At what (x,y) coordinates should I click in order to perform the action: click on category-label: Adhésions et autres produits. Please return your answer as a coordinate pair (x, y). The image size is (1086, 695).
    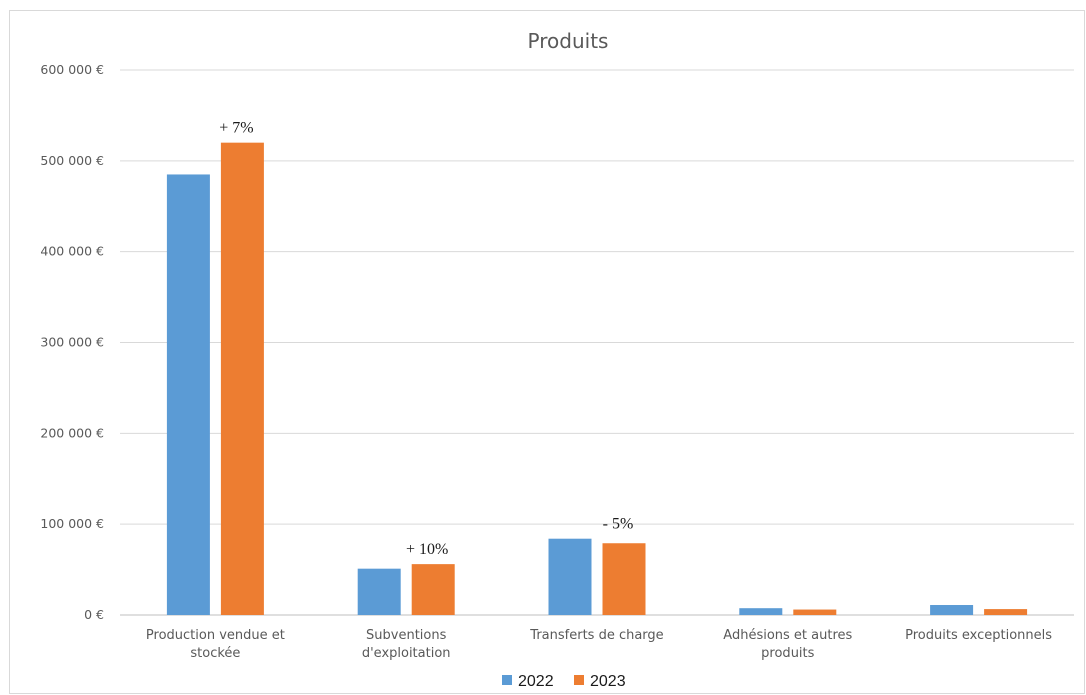
    Looking at the image, I should click on (787, 644).